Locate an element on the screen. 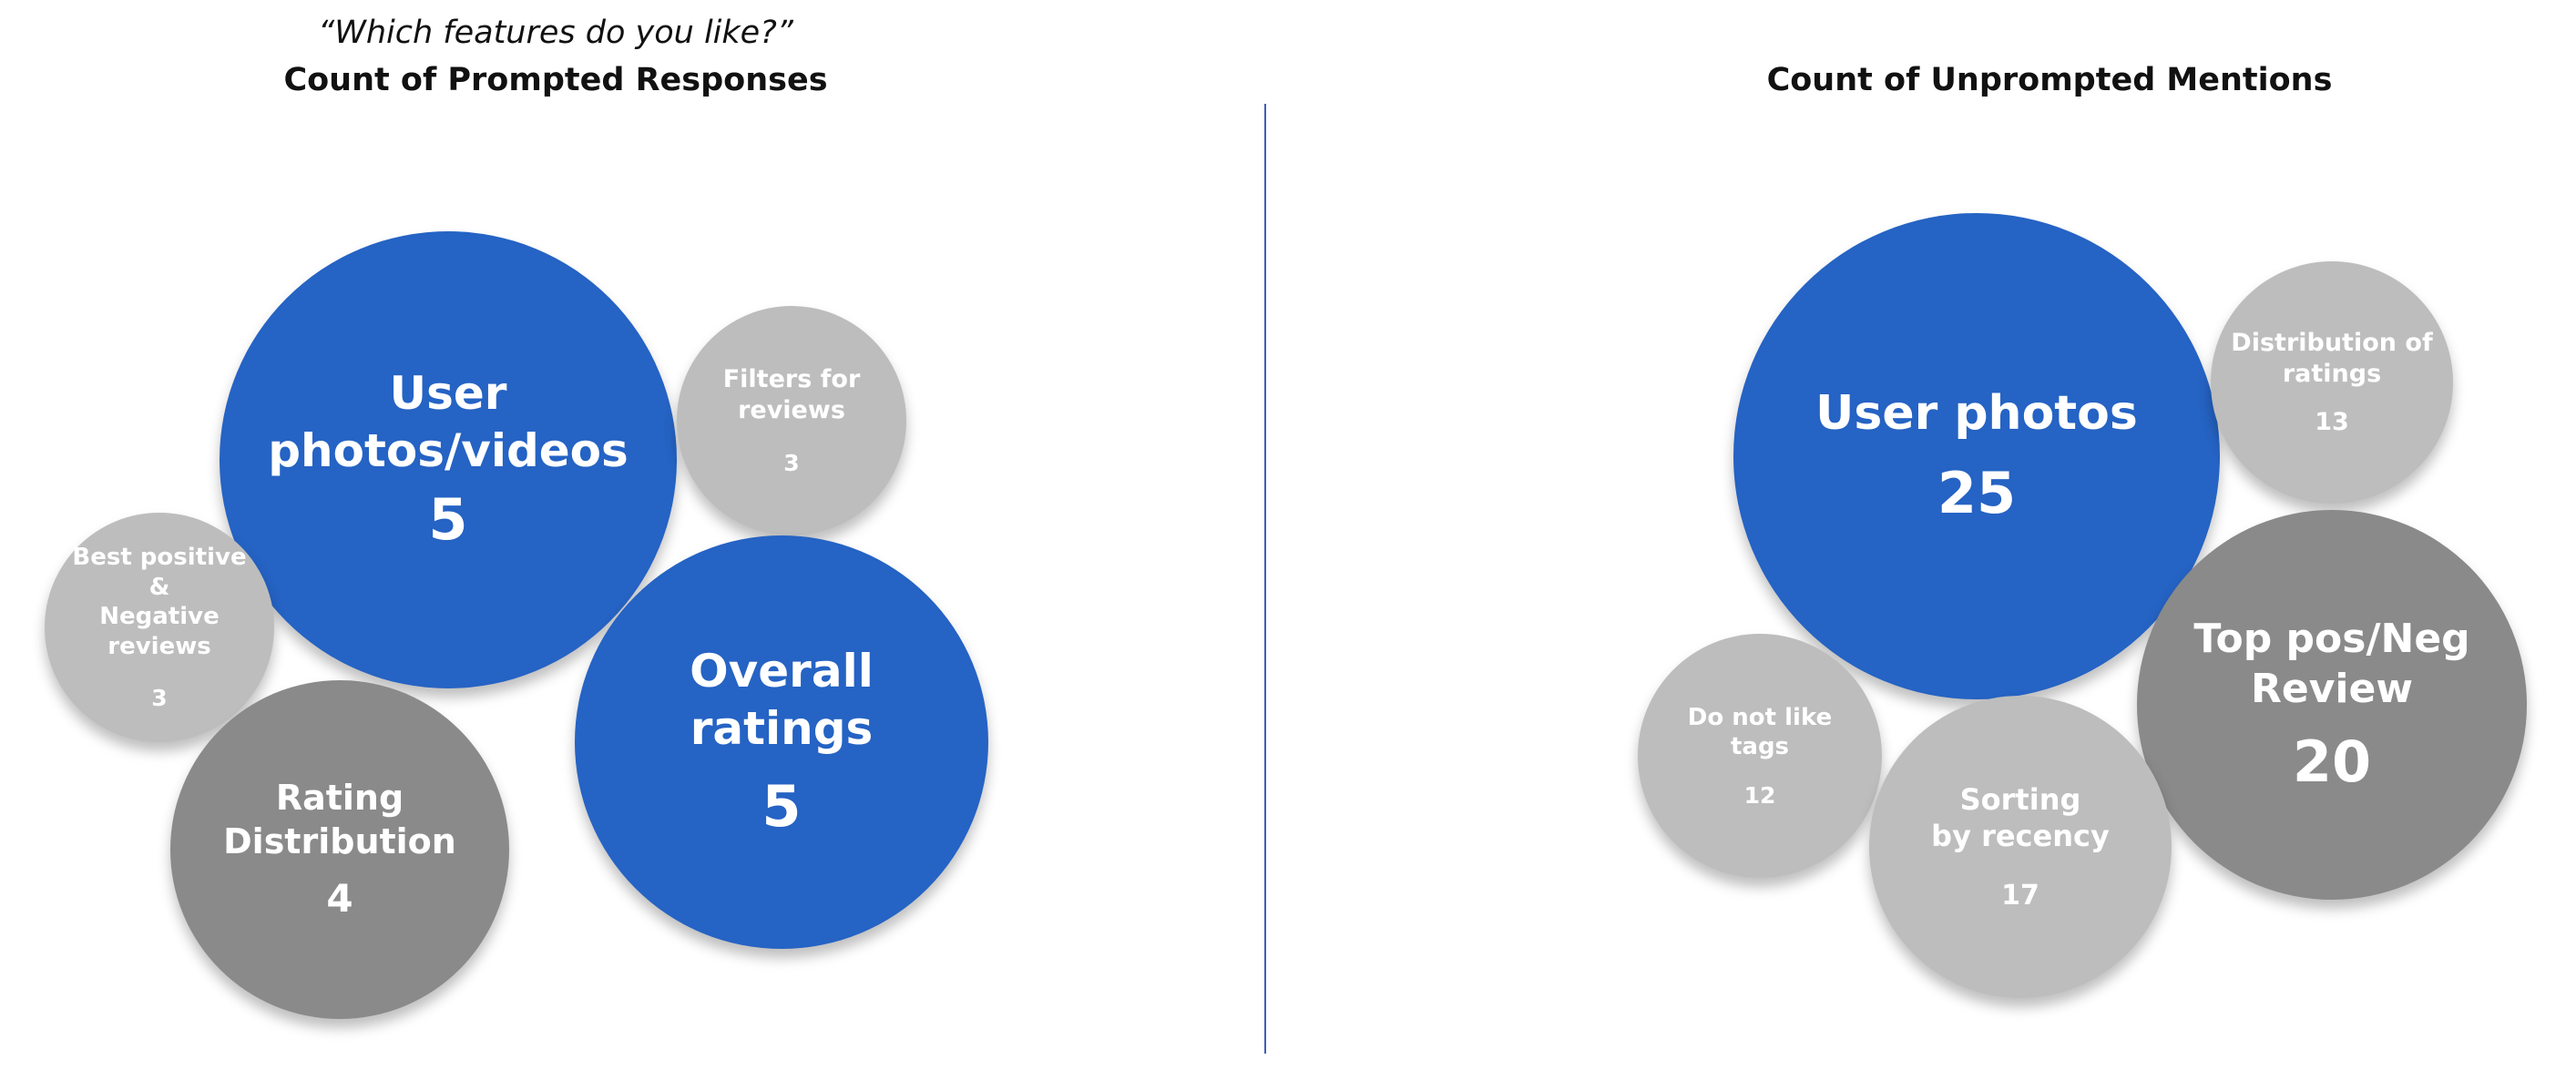 This screenshot has height=1080, width=2576. bubble-user-photos: User photos 25 is located at coordinates (1976, 456).